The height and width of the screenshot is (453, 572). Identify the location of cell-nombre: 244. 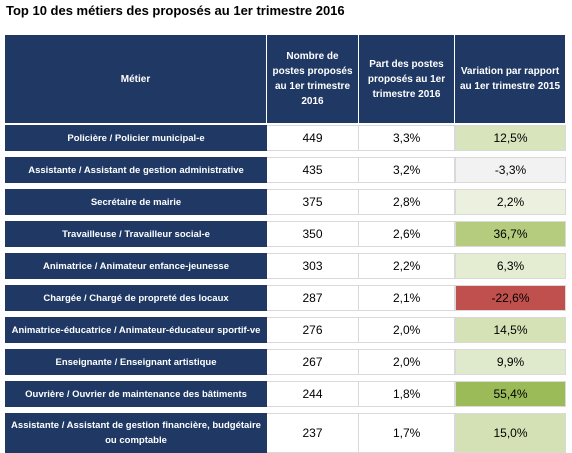
(313, 394).